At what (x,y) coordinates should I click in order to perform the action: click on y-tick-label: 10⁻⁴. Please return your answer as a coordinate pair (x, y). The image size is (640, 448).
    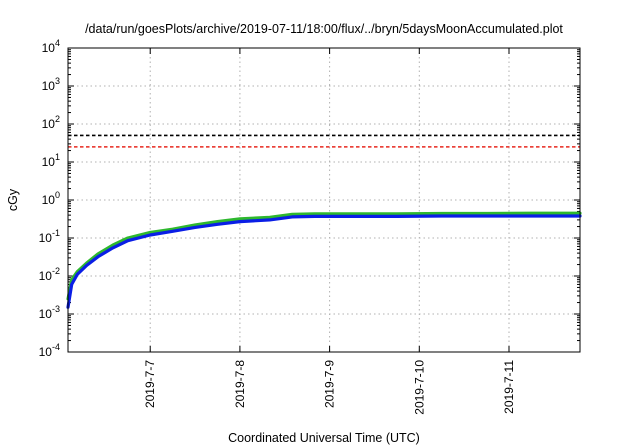
    Looking at the image, I should click on (49, 350).